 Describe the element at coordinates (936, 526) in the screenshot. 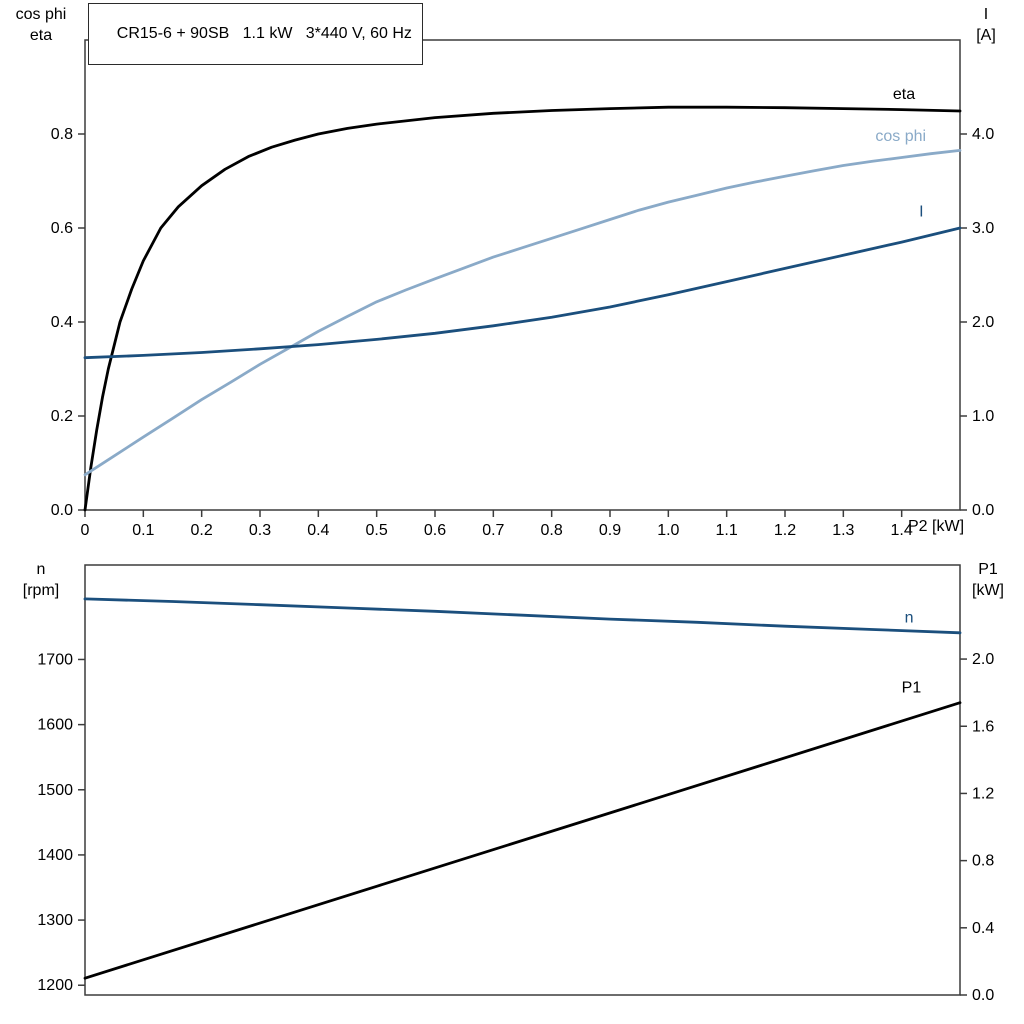

I see `x-axis-label: P2 [kW]` at that location.